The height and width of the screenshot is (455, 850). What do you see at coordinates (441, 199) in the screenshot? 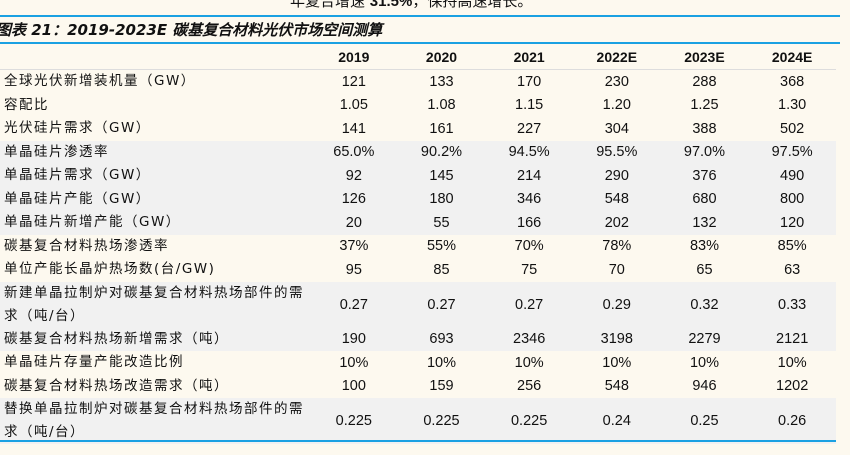
I see `table-cell: 180` at bounding box center [441, 199].